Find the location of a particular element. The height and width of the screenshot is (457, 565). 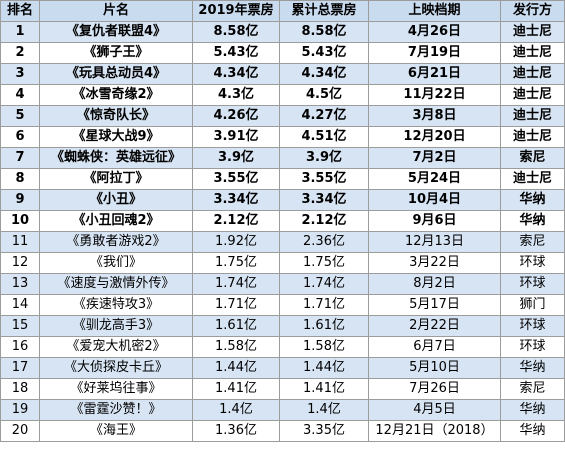

table-row: 15 《驯龙高手3》 1.61亿 1.61亿 2月22日 环球 is located at coordinates (282, 326).